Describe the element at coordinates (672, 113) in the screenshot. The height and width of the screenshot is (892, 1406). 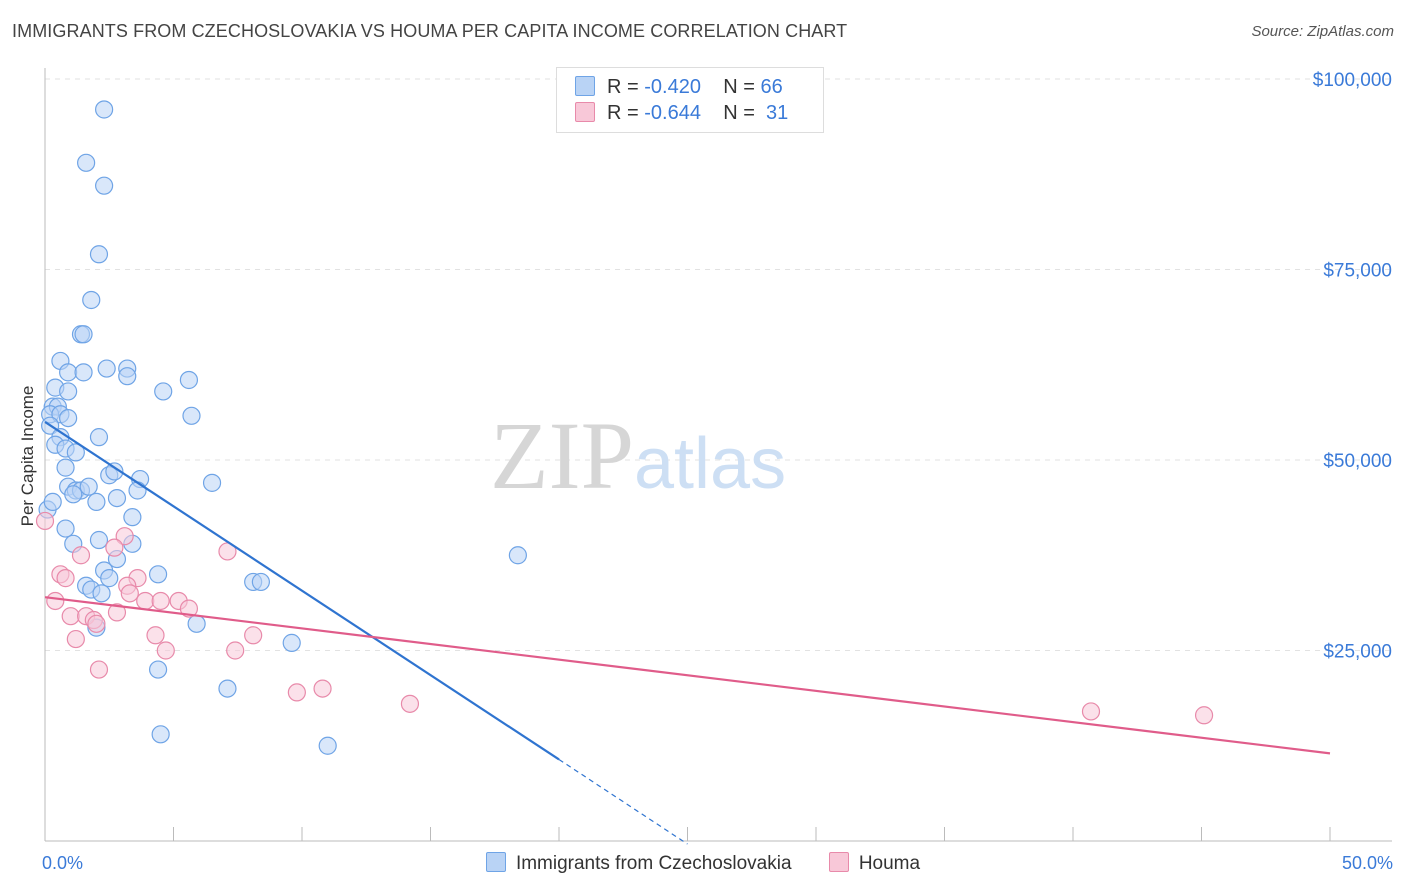
I see `r-value: -0.644` at that location.